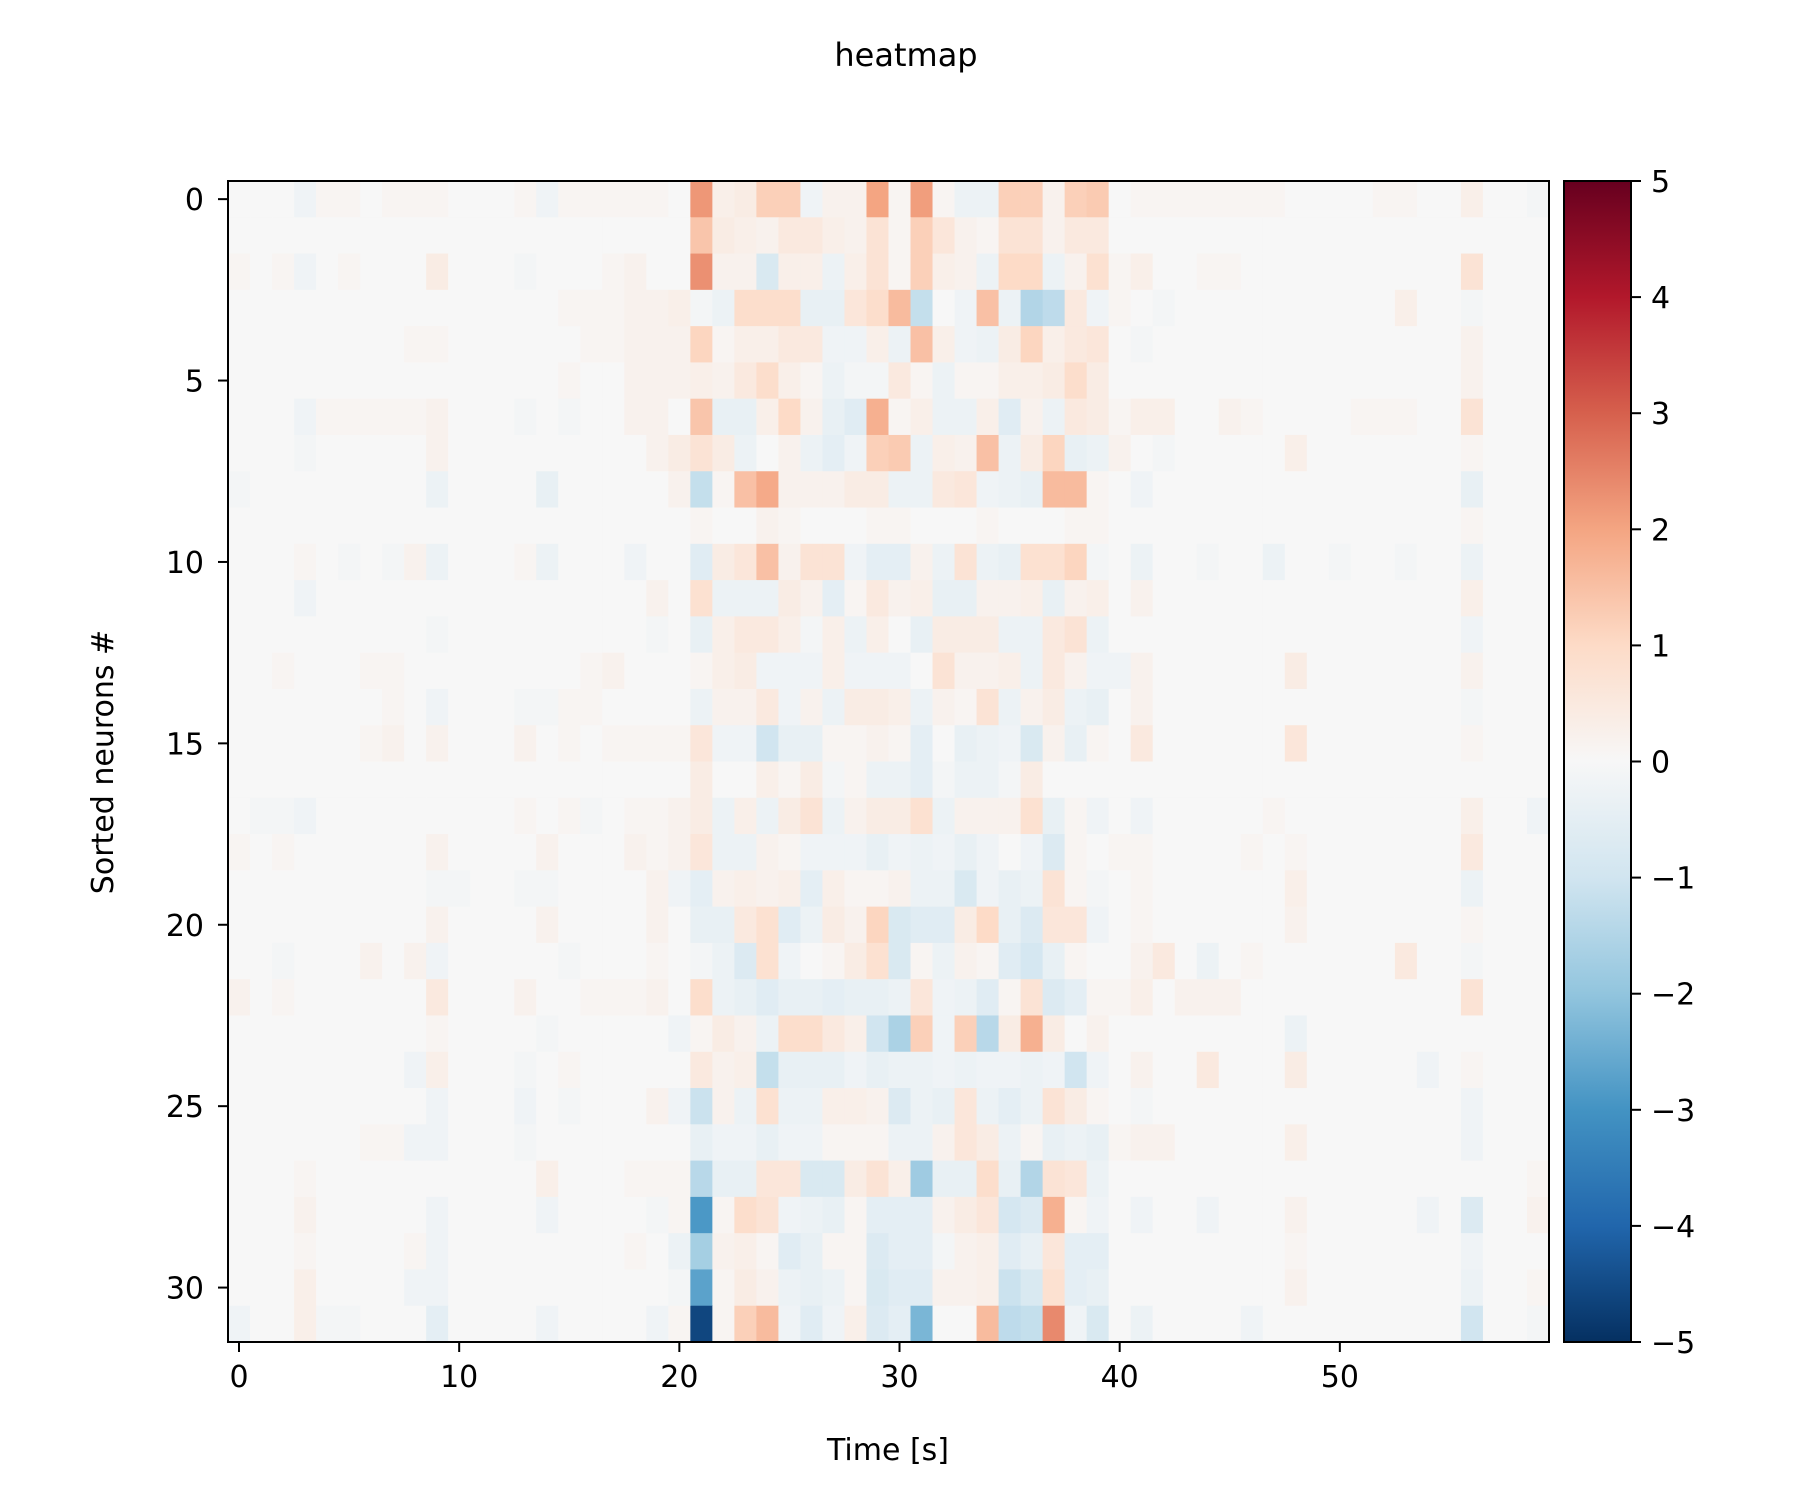 This screenshot has height=1500, width=1800. What do you see at coordinates (1673, 995) in the screenshot?
I see `colorbar-tick-label: −2` at bounding box center [1673, 995].